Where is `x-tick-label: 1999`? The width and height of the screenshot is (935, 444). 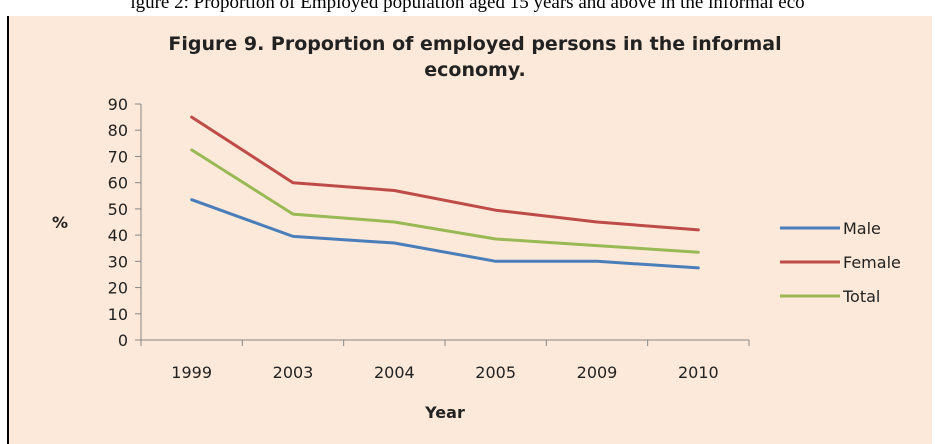
x-tick-label: 1999 is located at coordinates (191, 372).